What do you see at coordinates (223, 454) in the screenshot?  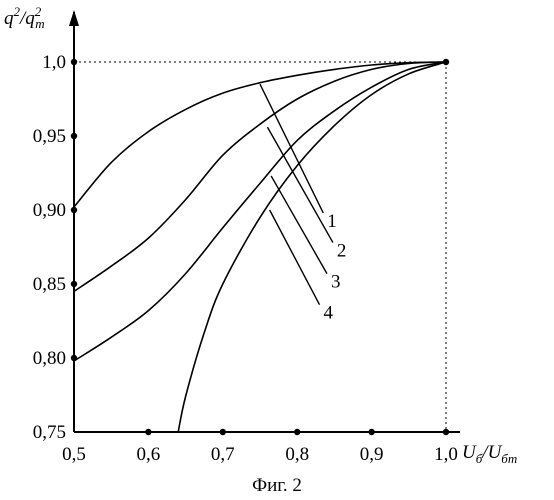 I see `x-tick-label: 0,7` at bounding box center [223, 454].